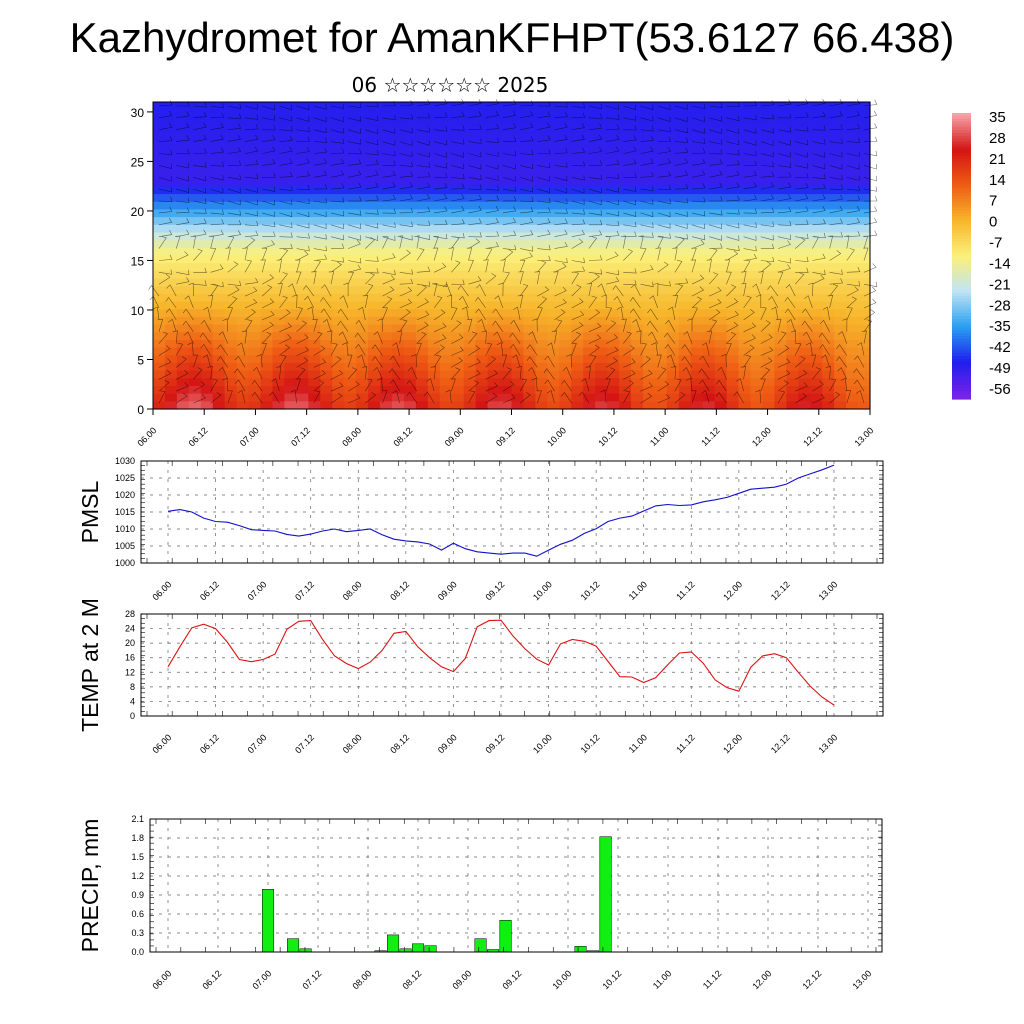 The image size is (1024, 1024). What do you see at coordinates (494, 590) in the screenshot?
I see `pmsl-xtick-label: 09.12` at bounding box center [494, 590].